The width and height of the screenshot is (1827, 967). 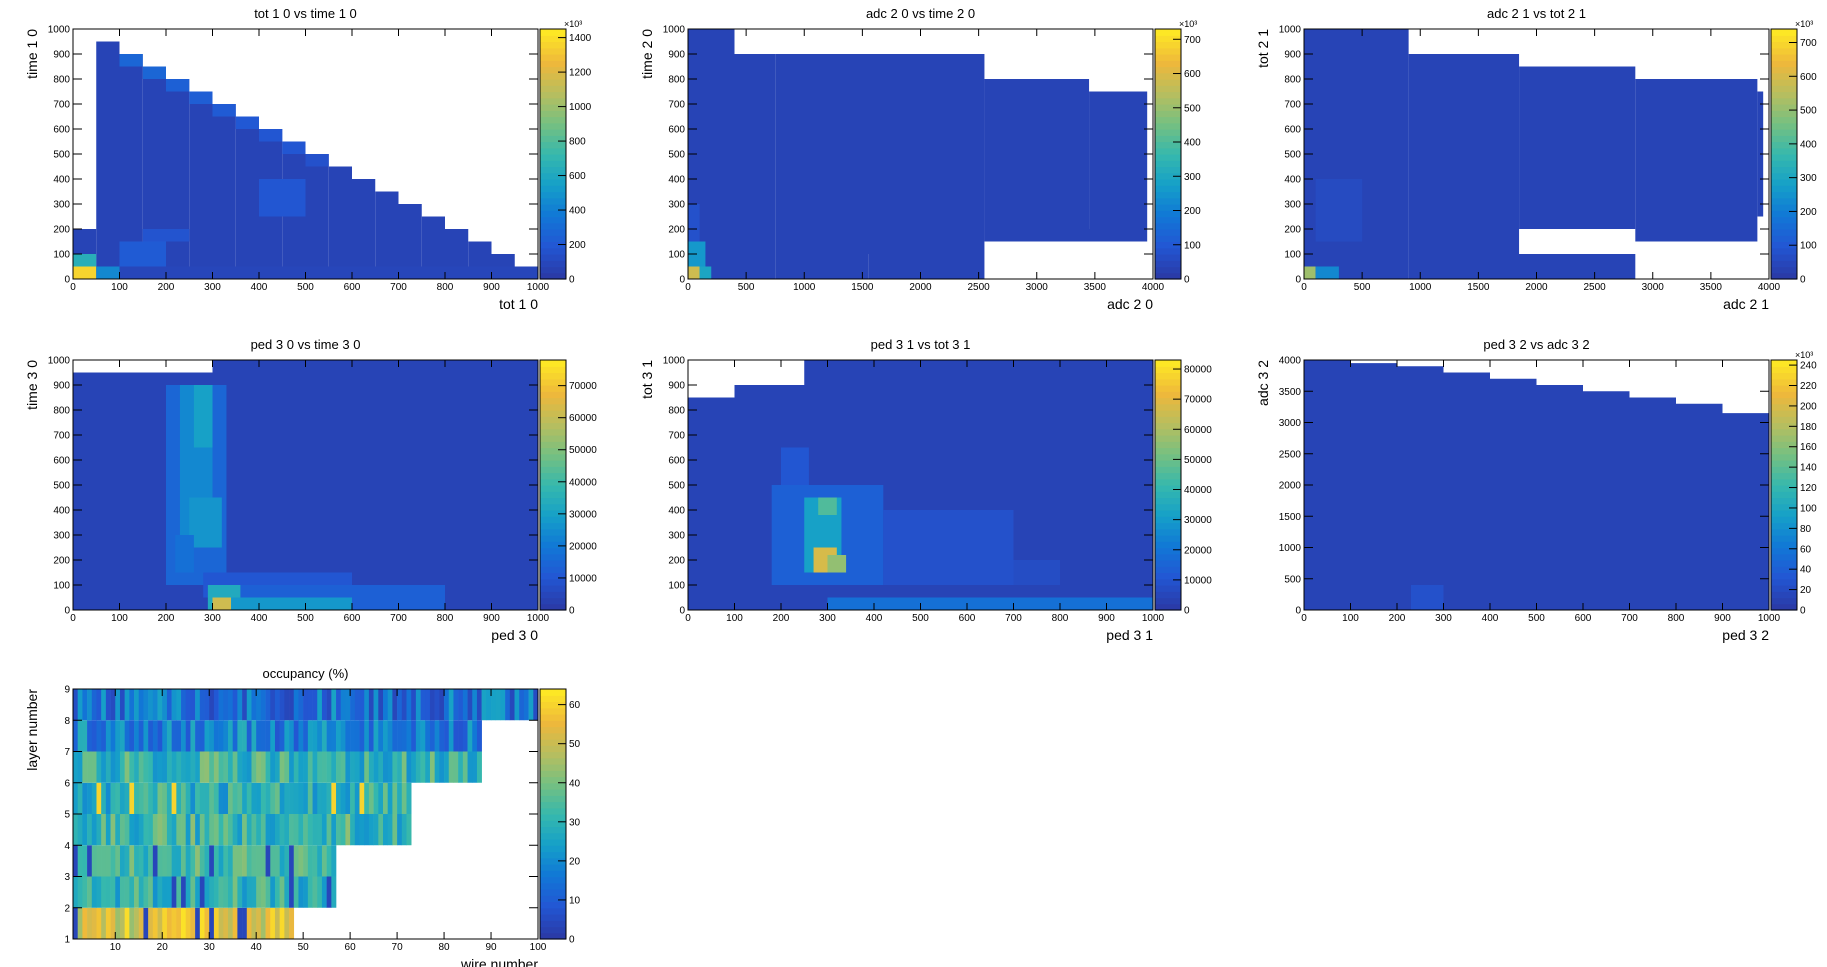 What do you see at coordinates (575, 900) in the screenshot?
I see `colorbar-tick-label: 10` at bounding box center [575, 900].